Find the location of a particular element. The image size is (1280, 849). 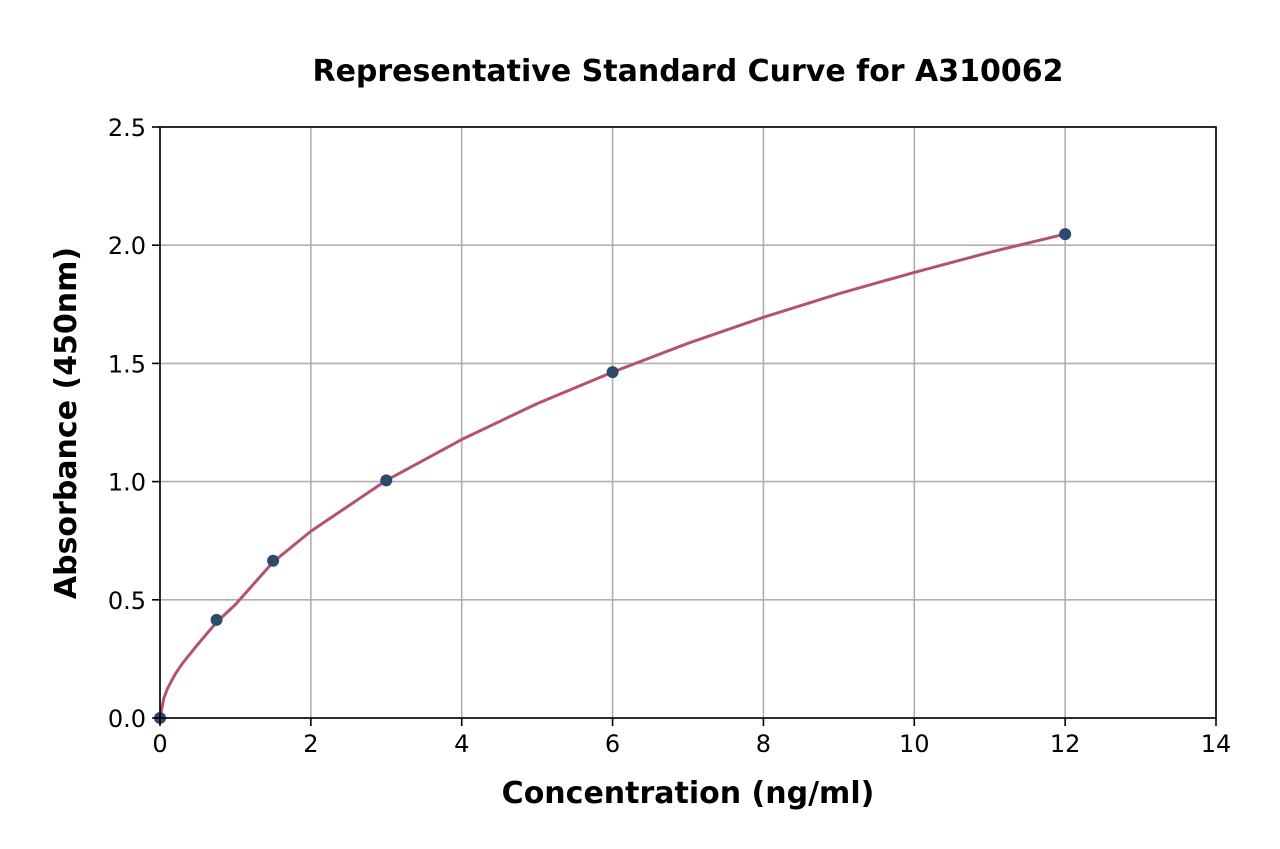

x-tick-label: 6 is located at coordinates (612, 744).